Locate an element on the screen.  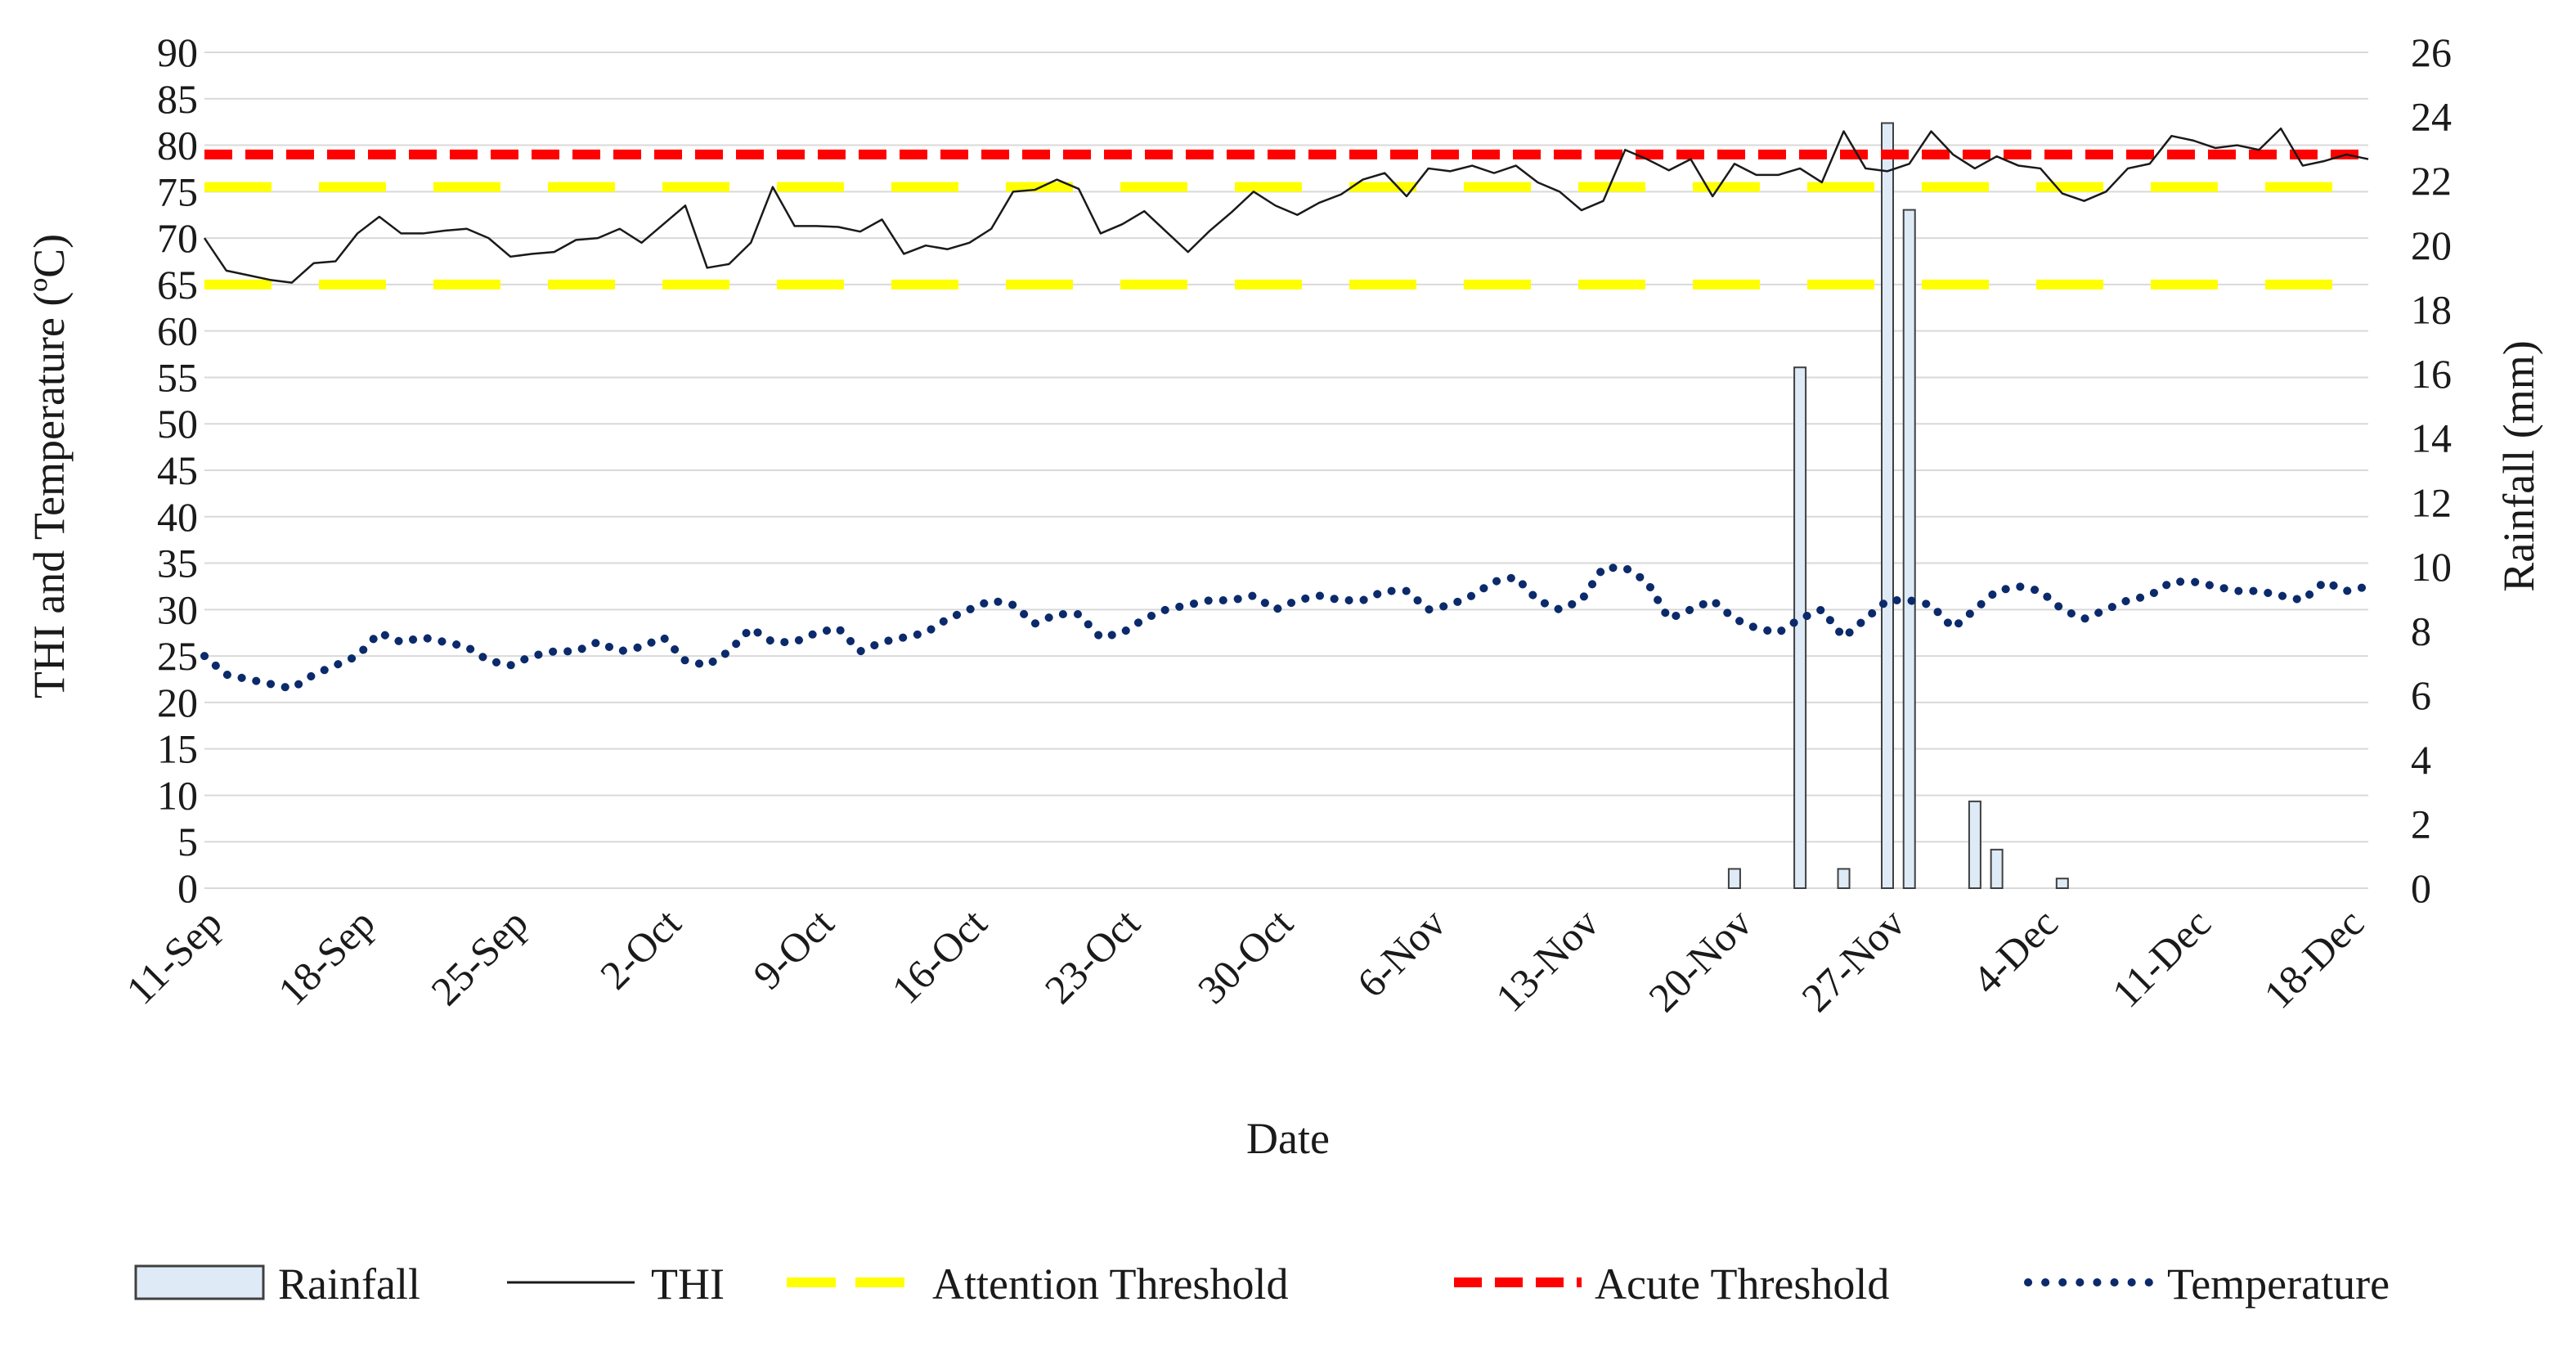
legend-acute-label: Acute Threshold is located at coordinates (1742, 1284).